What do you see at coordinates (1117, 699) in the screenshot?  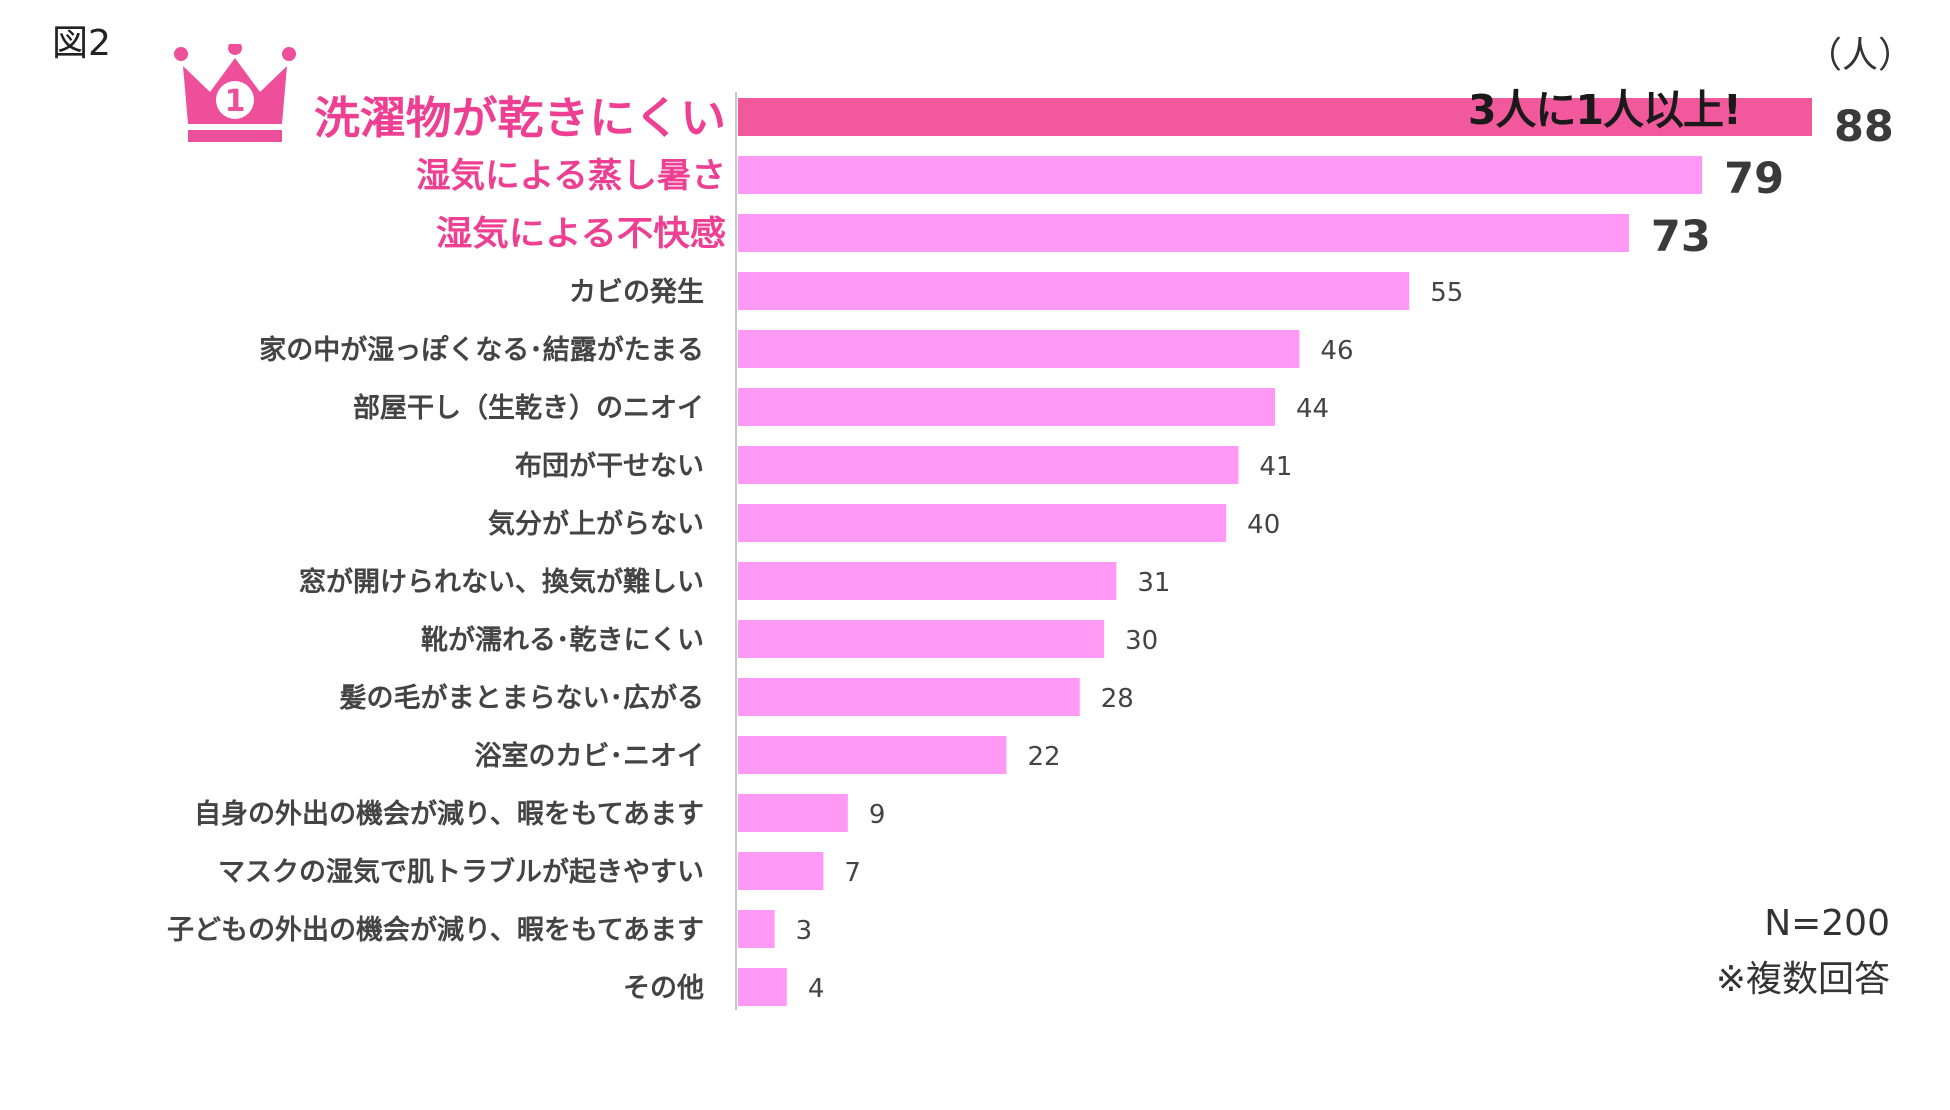 I see `value-label-11: 28` at bounding box center [1117, 699].